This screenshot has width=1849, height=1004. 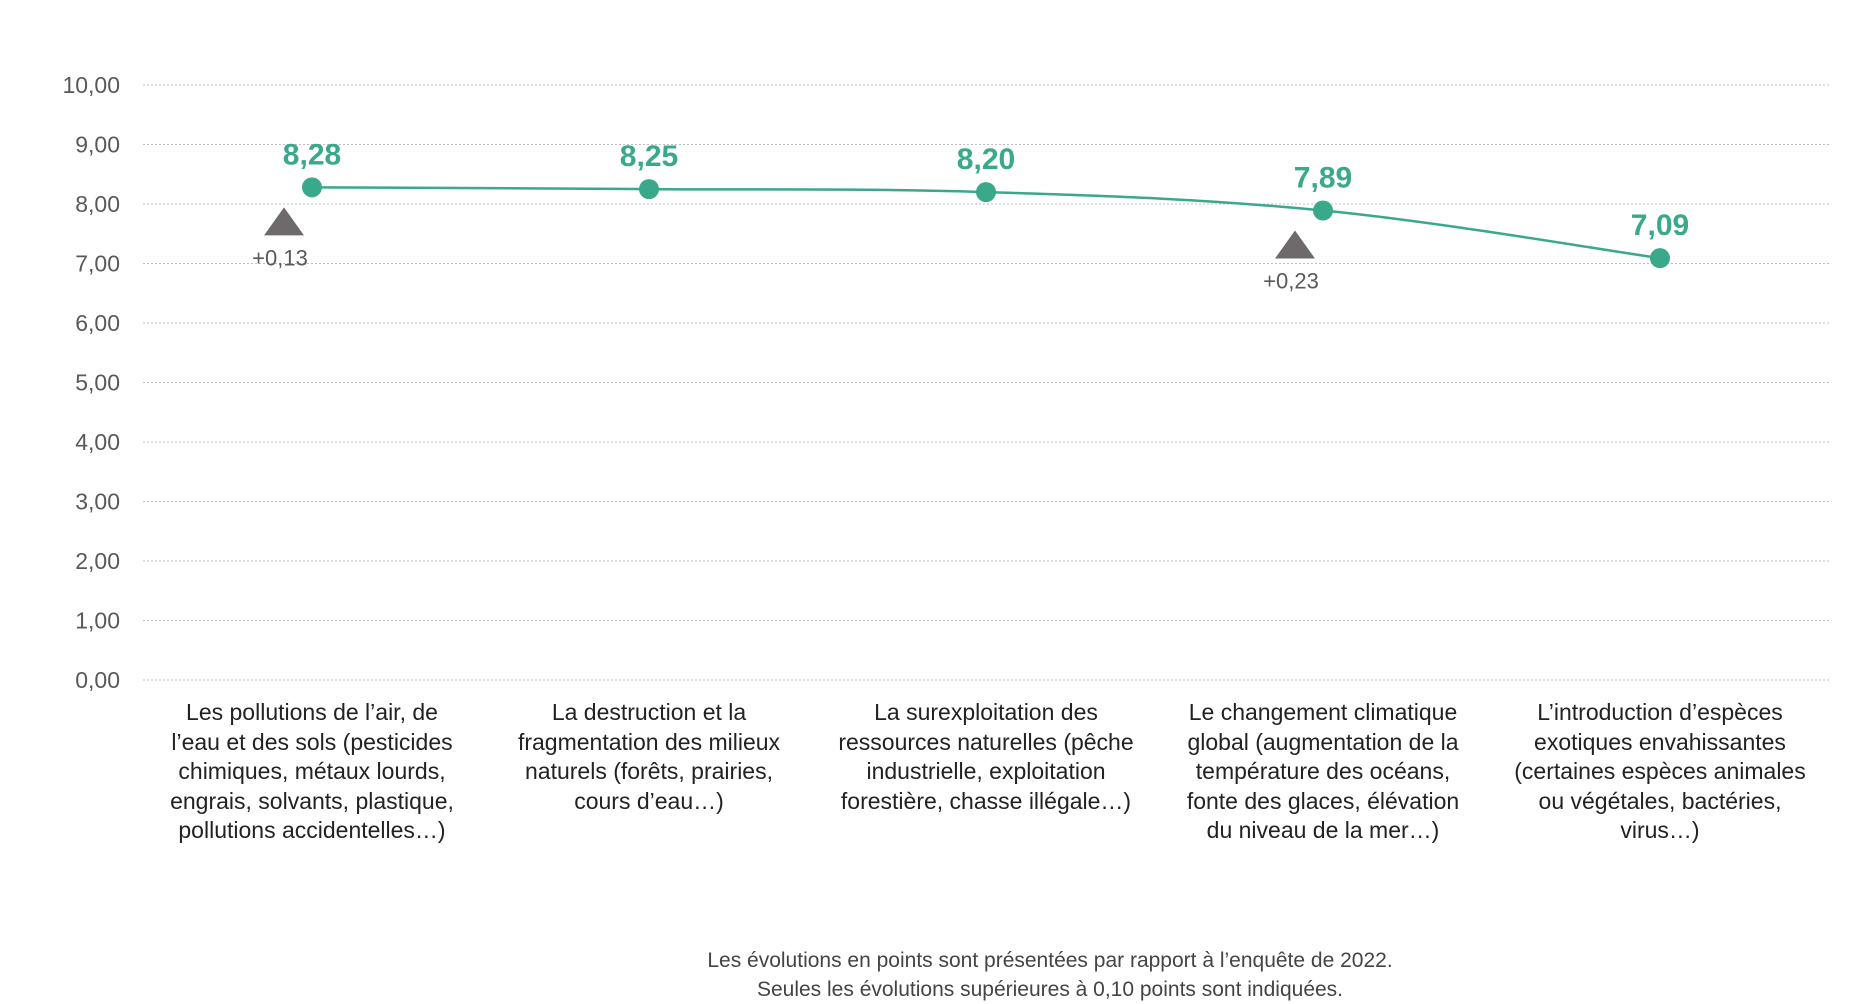 I want to click on category-label-line: global (augmentation de la, so click(x=1323, y=741).